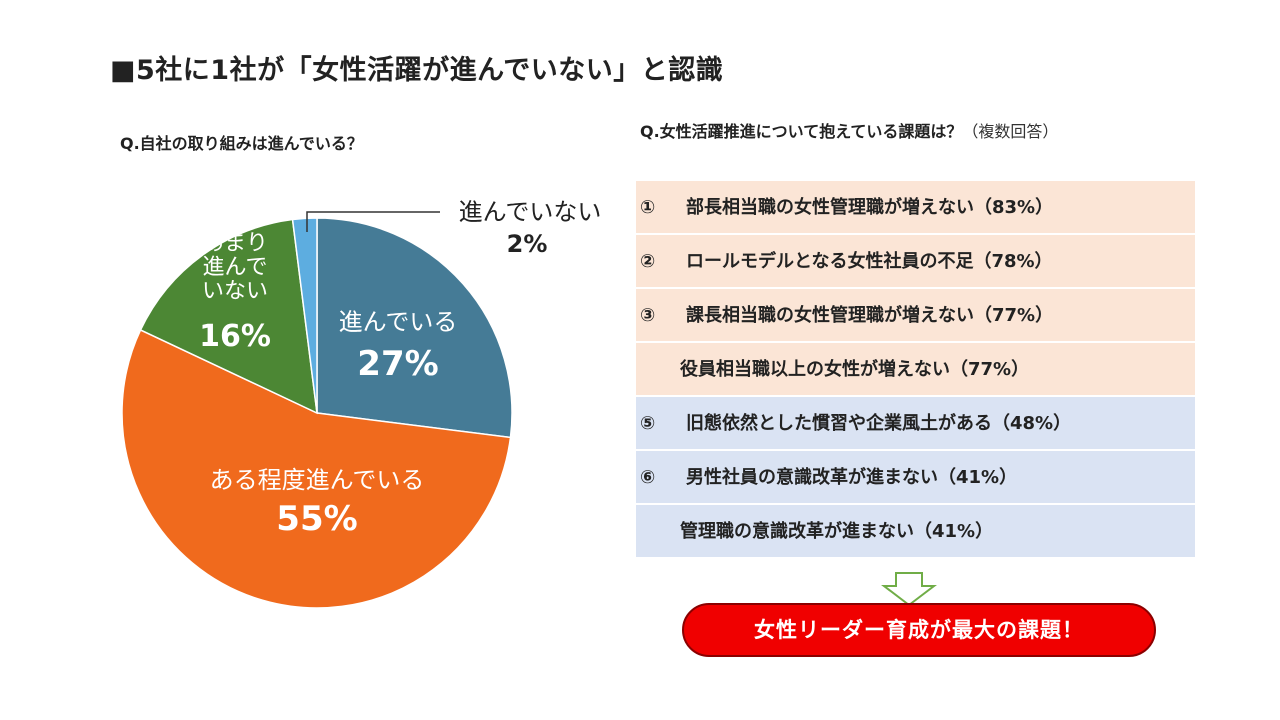  What do you see at coordinates (852, 477) in the screenshot?
I see `issue-text: 男性社員の意識改革が進まない（41%）` at bounding box center [852, 477].